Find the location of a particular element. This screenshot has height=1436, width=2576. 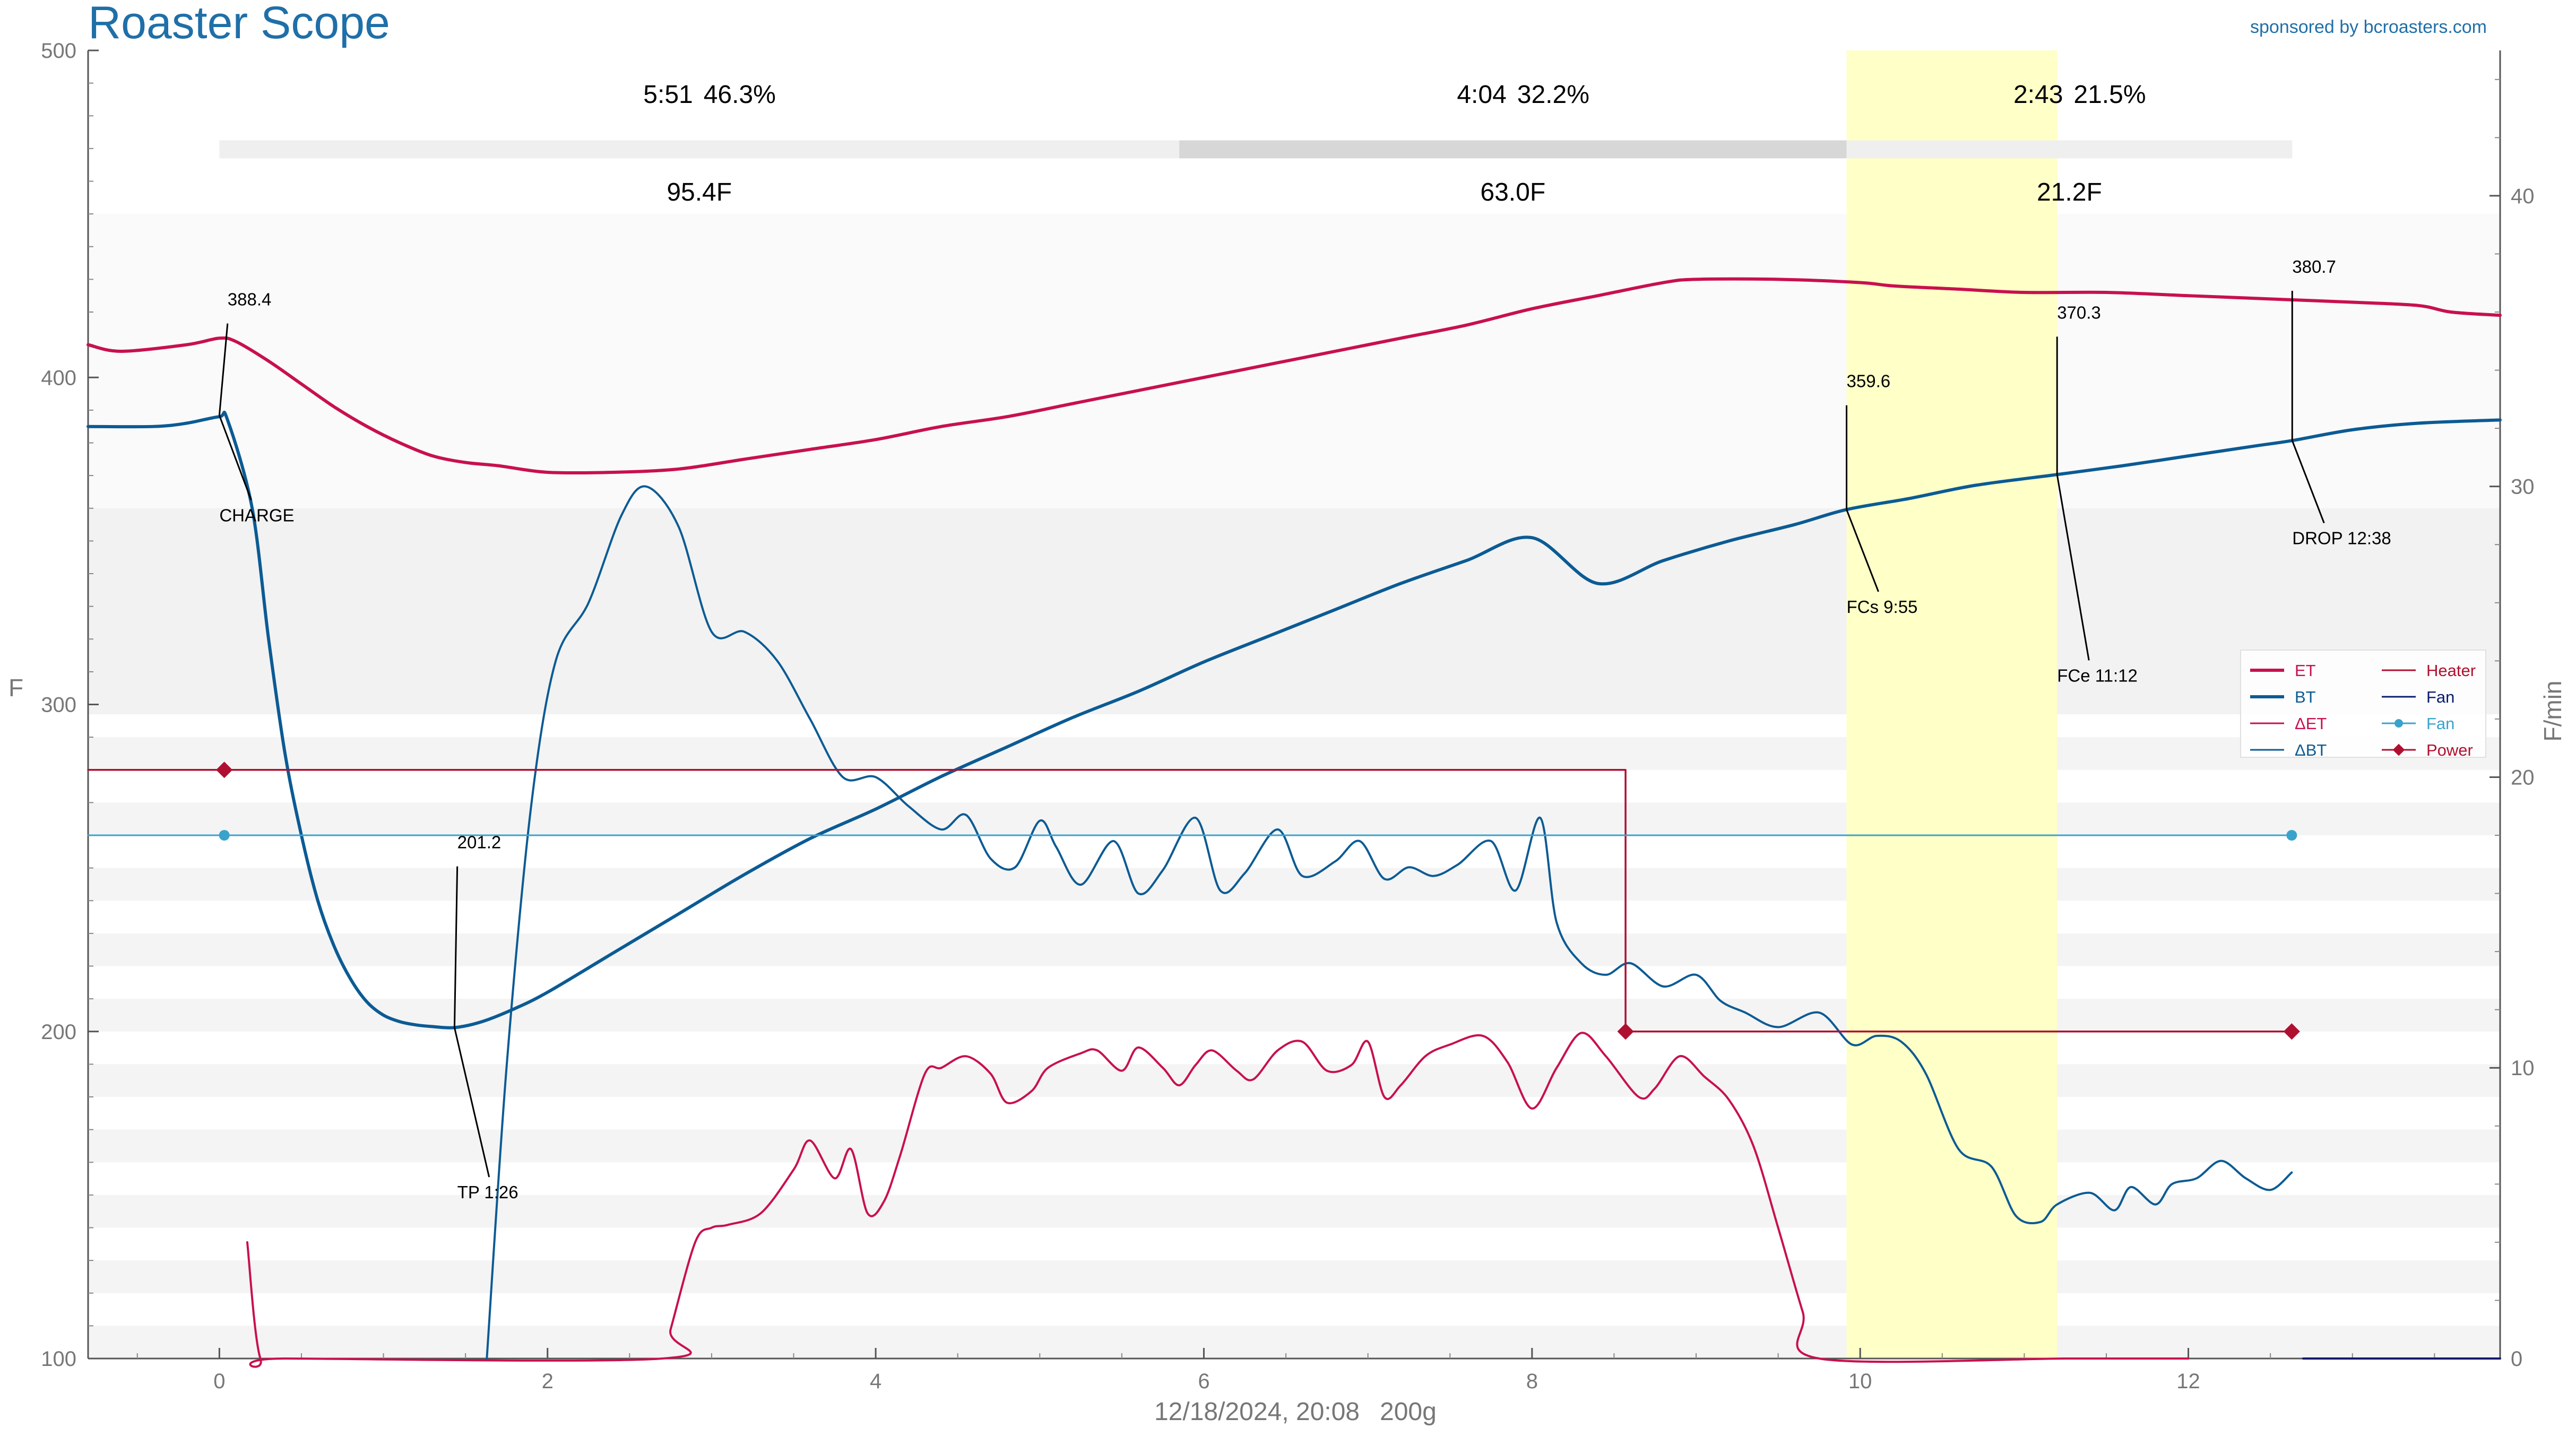

x-tick-label: 4 is located at coordinates (876, 1381).